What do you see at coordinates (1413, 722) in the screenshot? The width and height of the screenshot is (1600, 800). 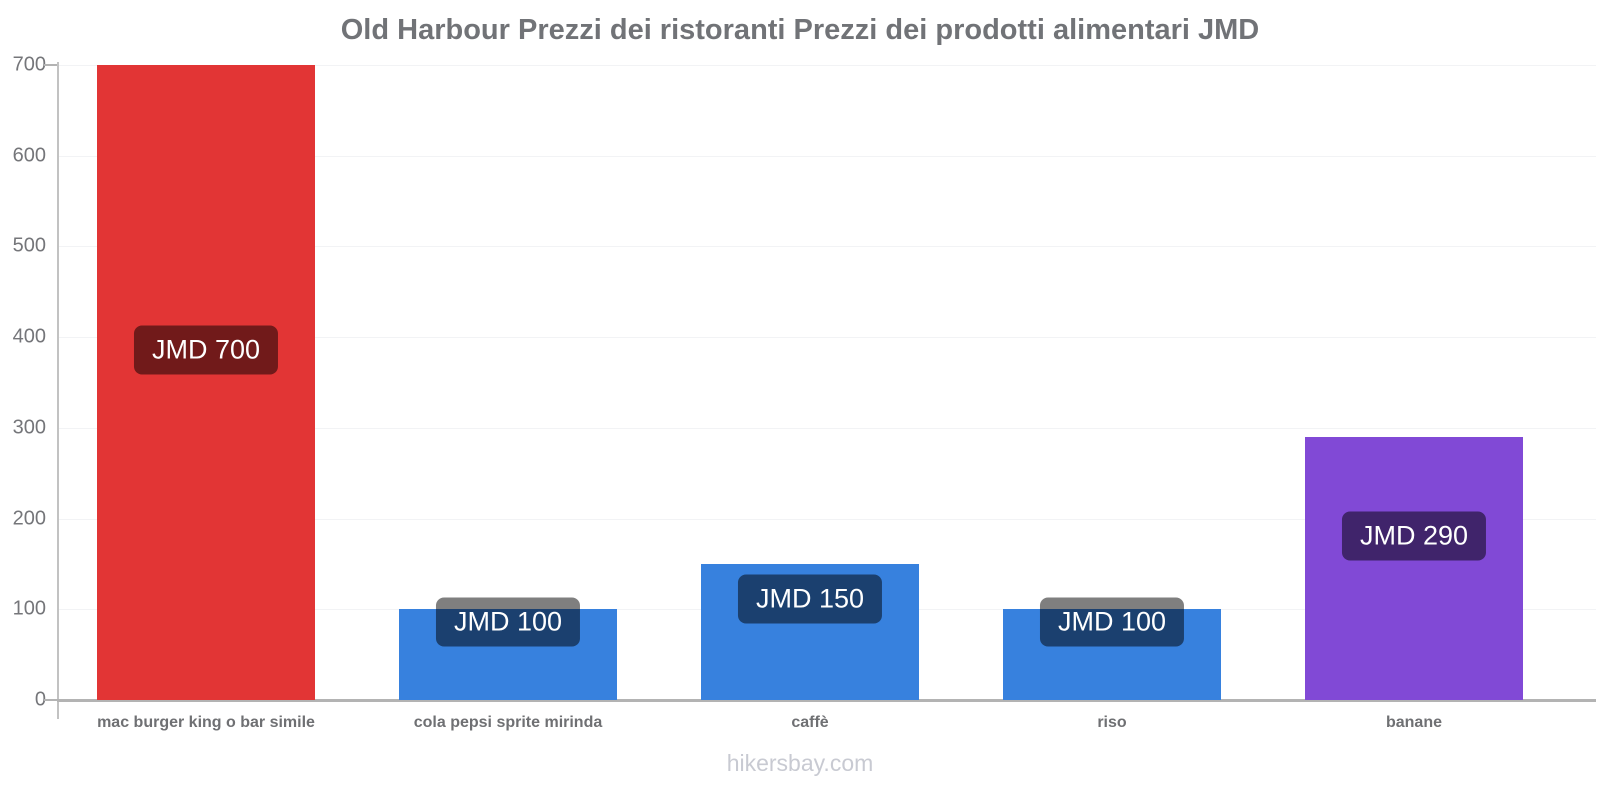 I see `x-category-label-5: banane` at bounding box center [1413, 722].